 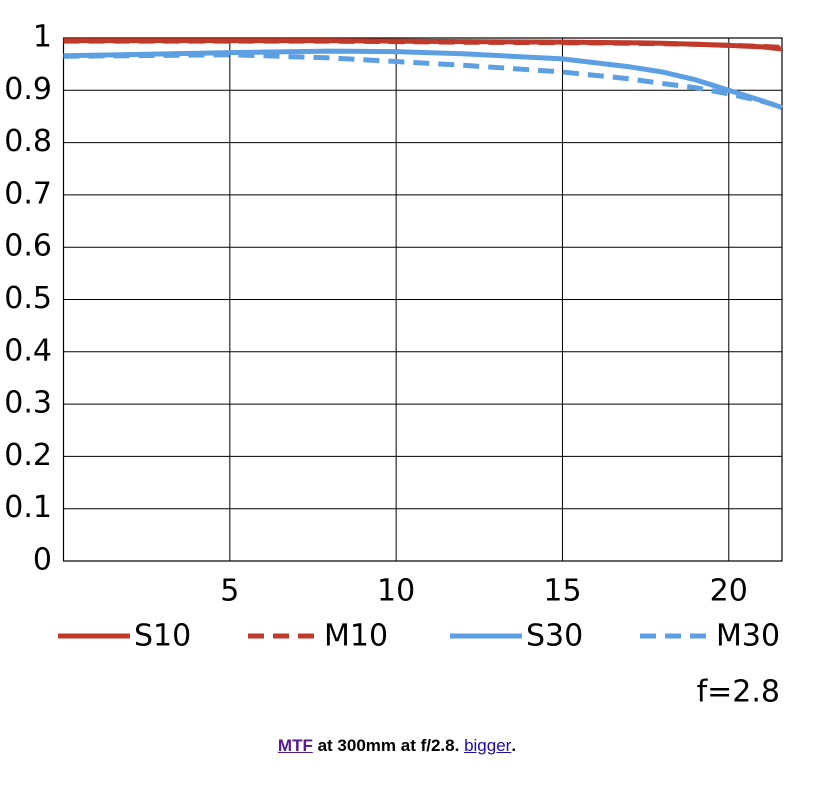 I want to click on y-tick-label: 0.1, so click(x=28, y=507).